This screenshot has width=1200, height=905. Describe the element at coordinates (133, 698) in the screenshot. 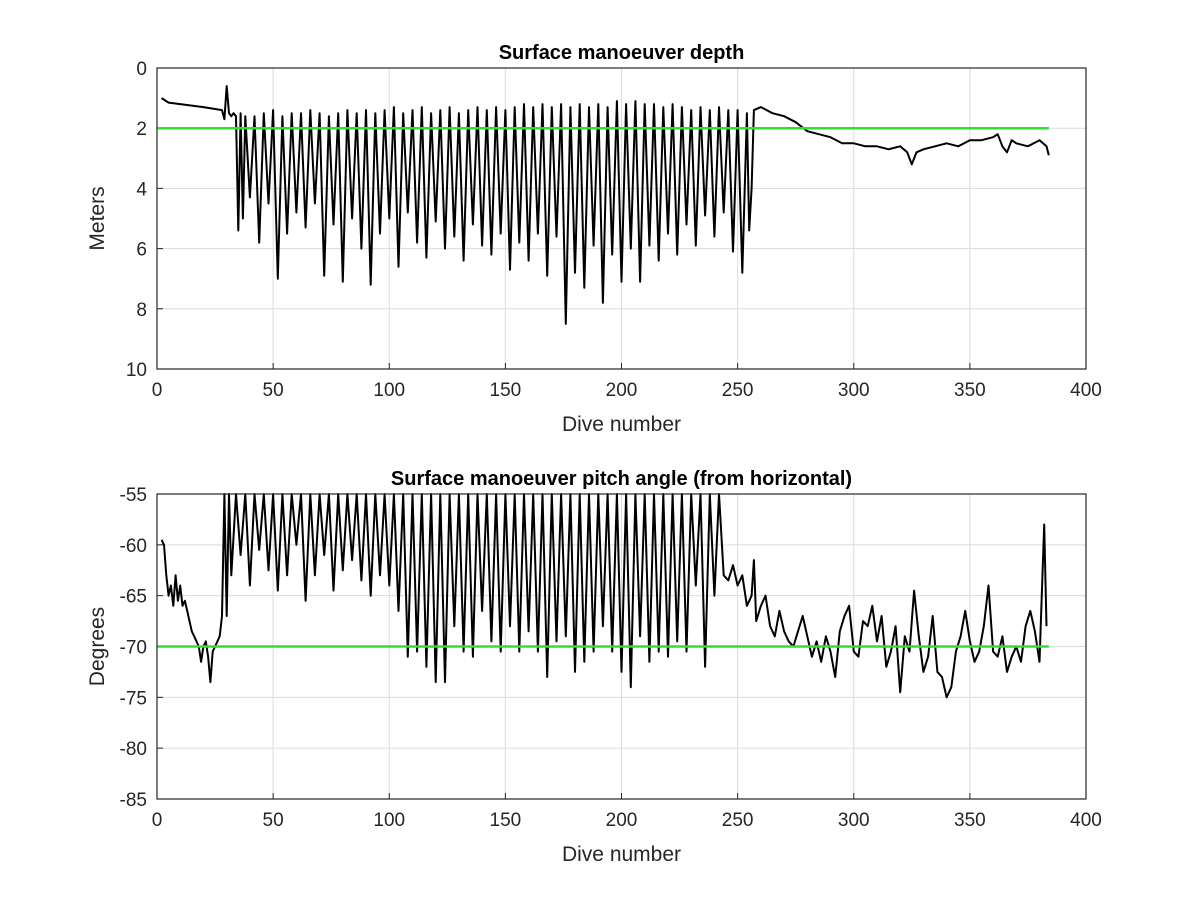

I see `y-tick-label: -75` at that location.